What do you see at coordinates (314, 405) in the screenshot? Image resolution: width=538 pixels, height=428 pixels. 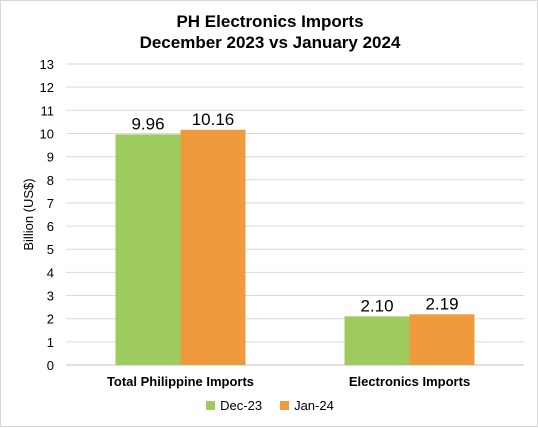 I see `legend-label: Jan-24` at bounding box center [314, 405].